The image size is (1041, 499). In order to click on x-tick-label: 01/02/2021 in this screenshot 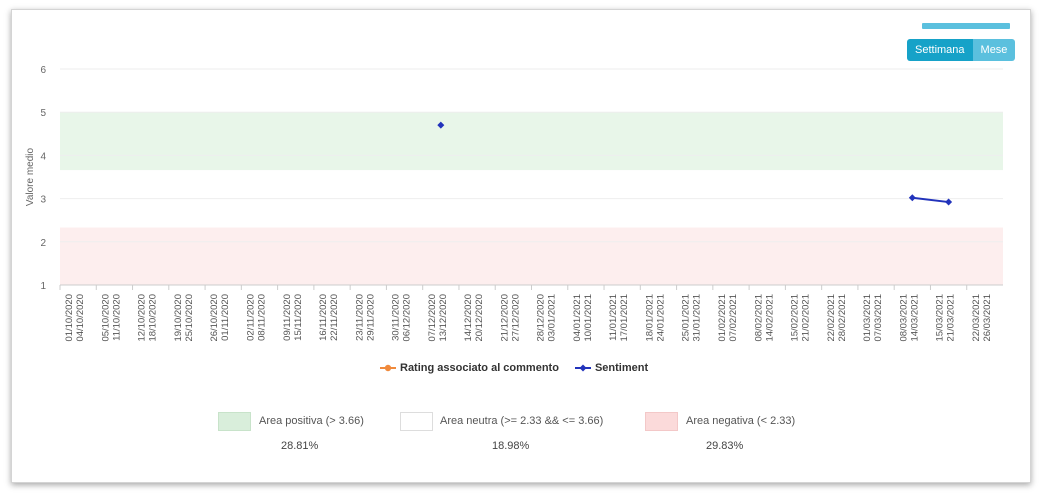, I will do `click(722, 318)`.